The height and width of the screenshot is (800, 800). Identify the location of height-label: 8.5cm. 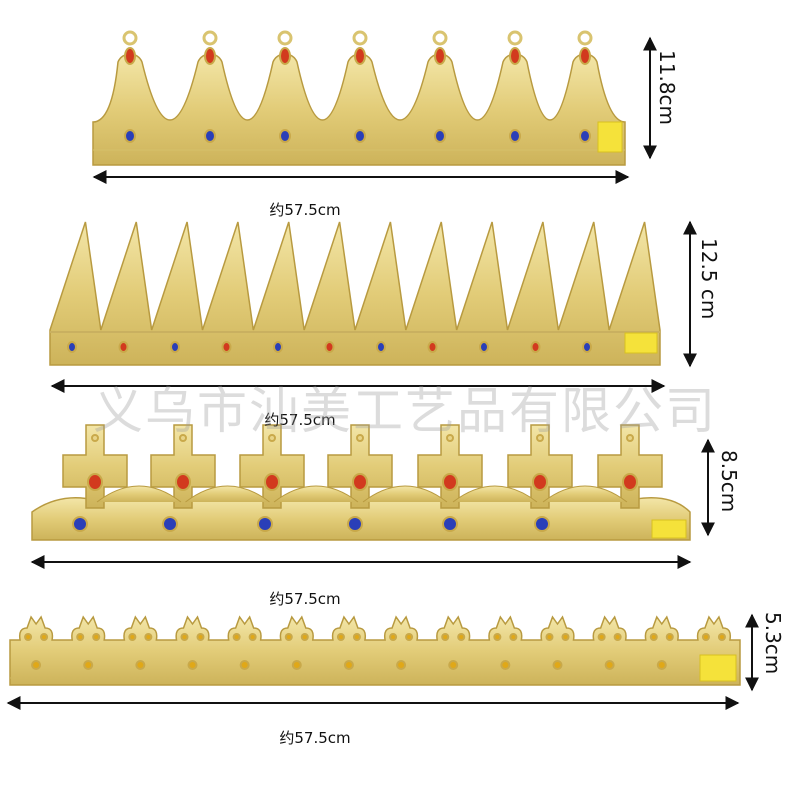
(729, 481).